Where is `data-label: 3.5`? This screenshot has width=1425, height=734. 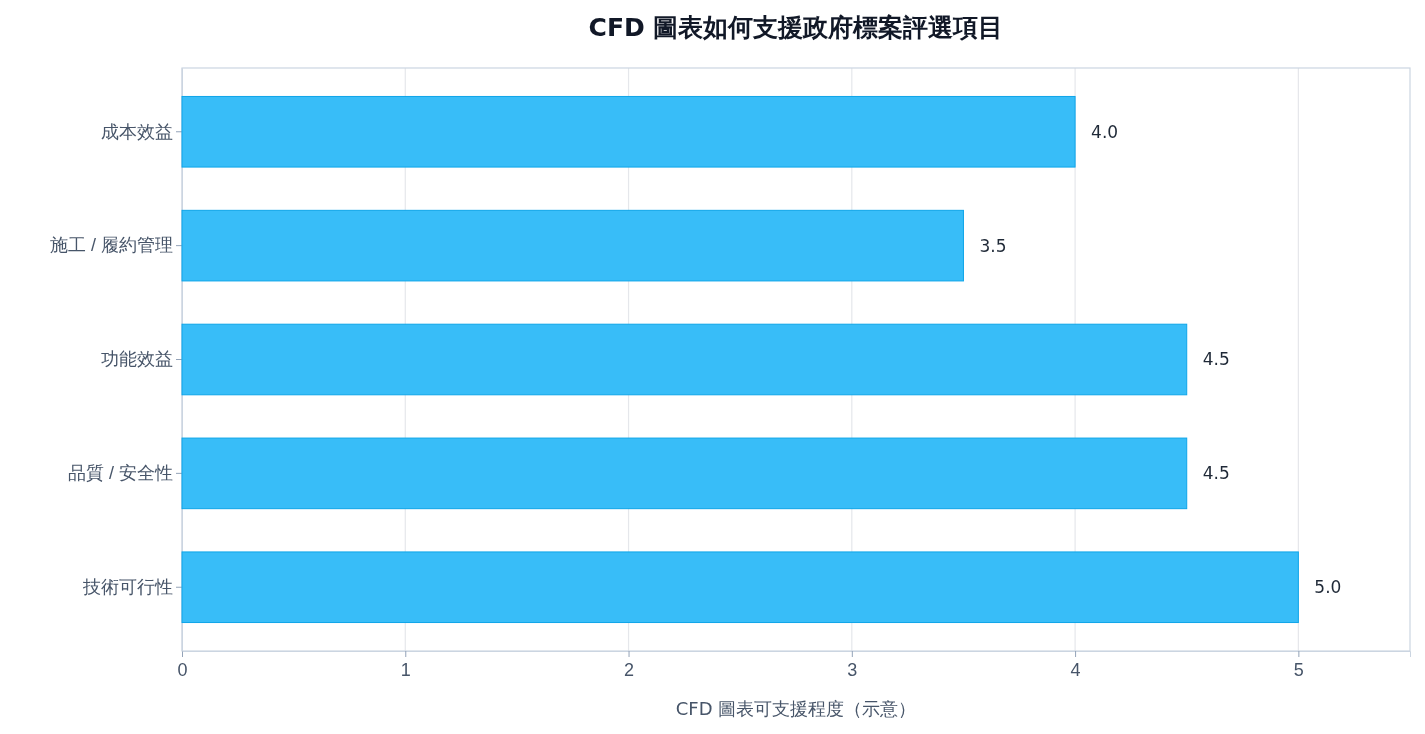 data-label: 3.5 is located at coordinates (993, 245).